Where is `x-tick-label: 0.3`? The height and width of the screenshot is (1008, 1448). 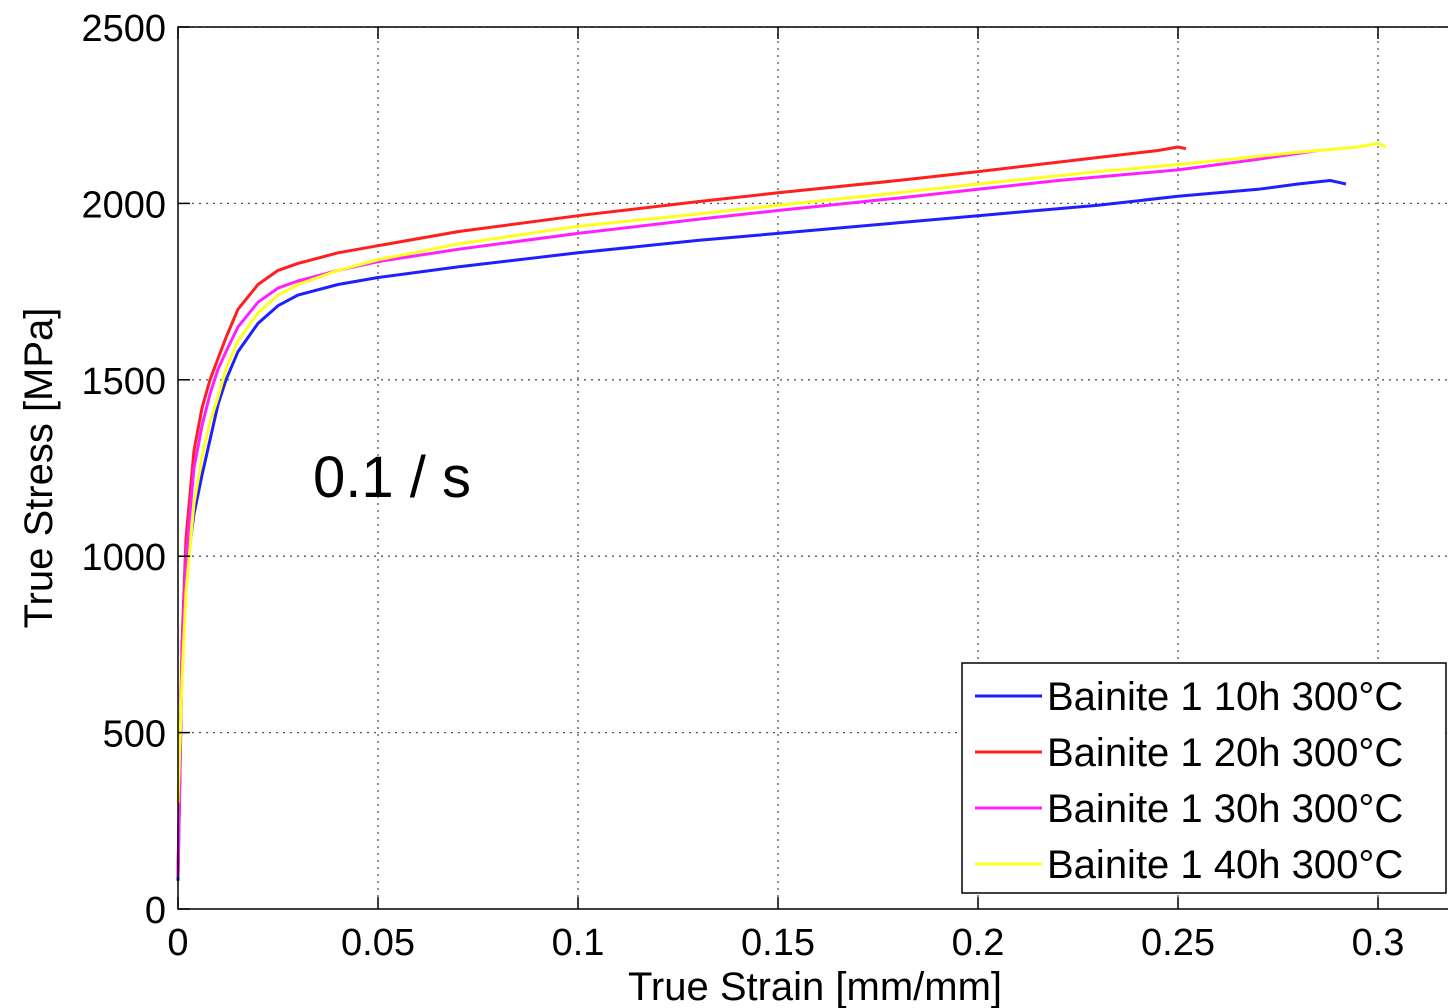
x-tick-label: 0.3 is located at coordinates (1378, 943).